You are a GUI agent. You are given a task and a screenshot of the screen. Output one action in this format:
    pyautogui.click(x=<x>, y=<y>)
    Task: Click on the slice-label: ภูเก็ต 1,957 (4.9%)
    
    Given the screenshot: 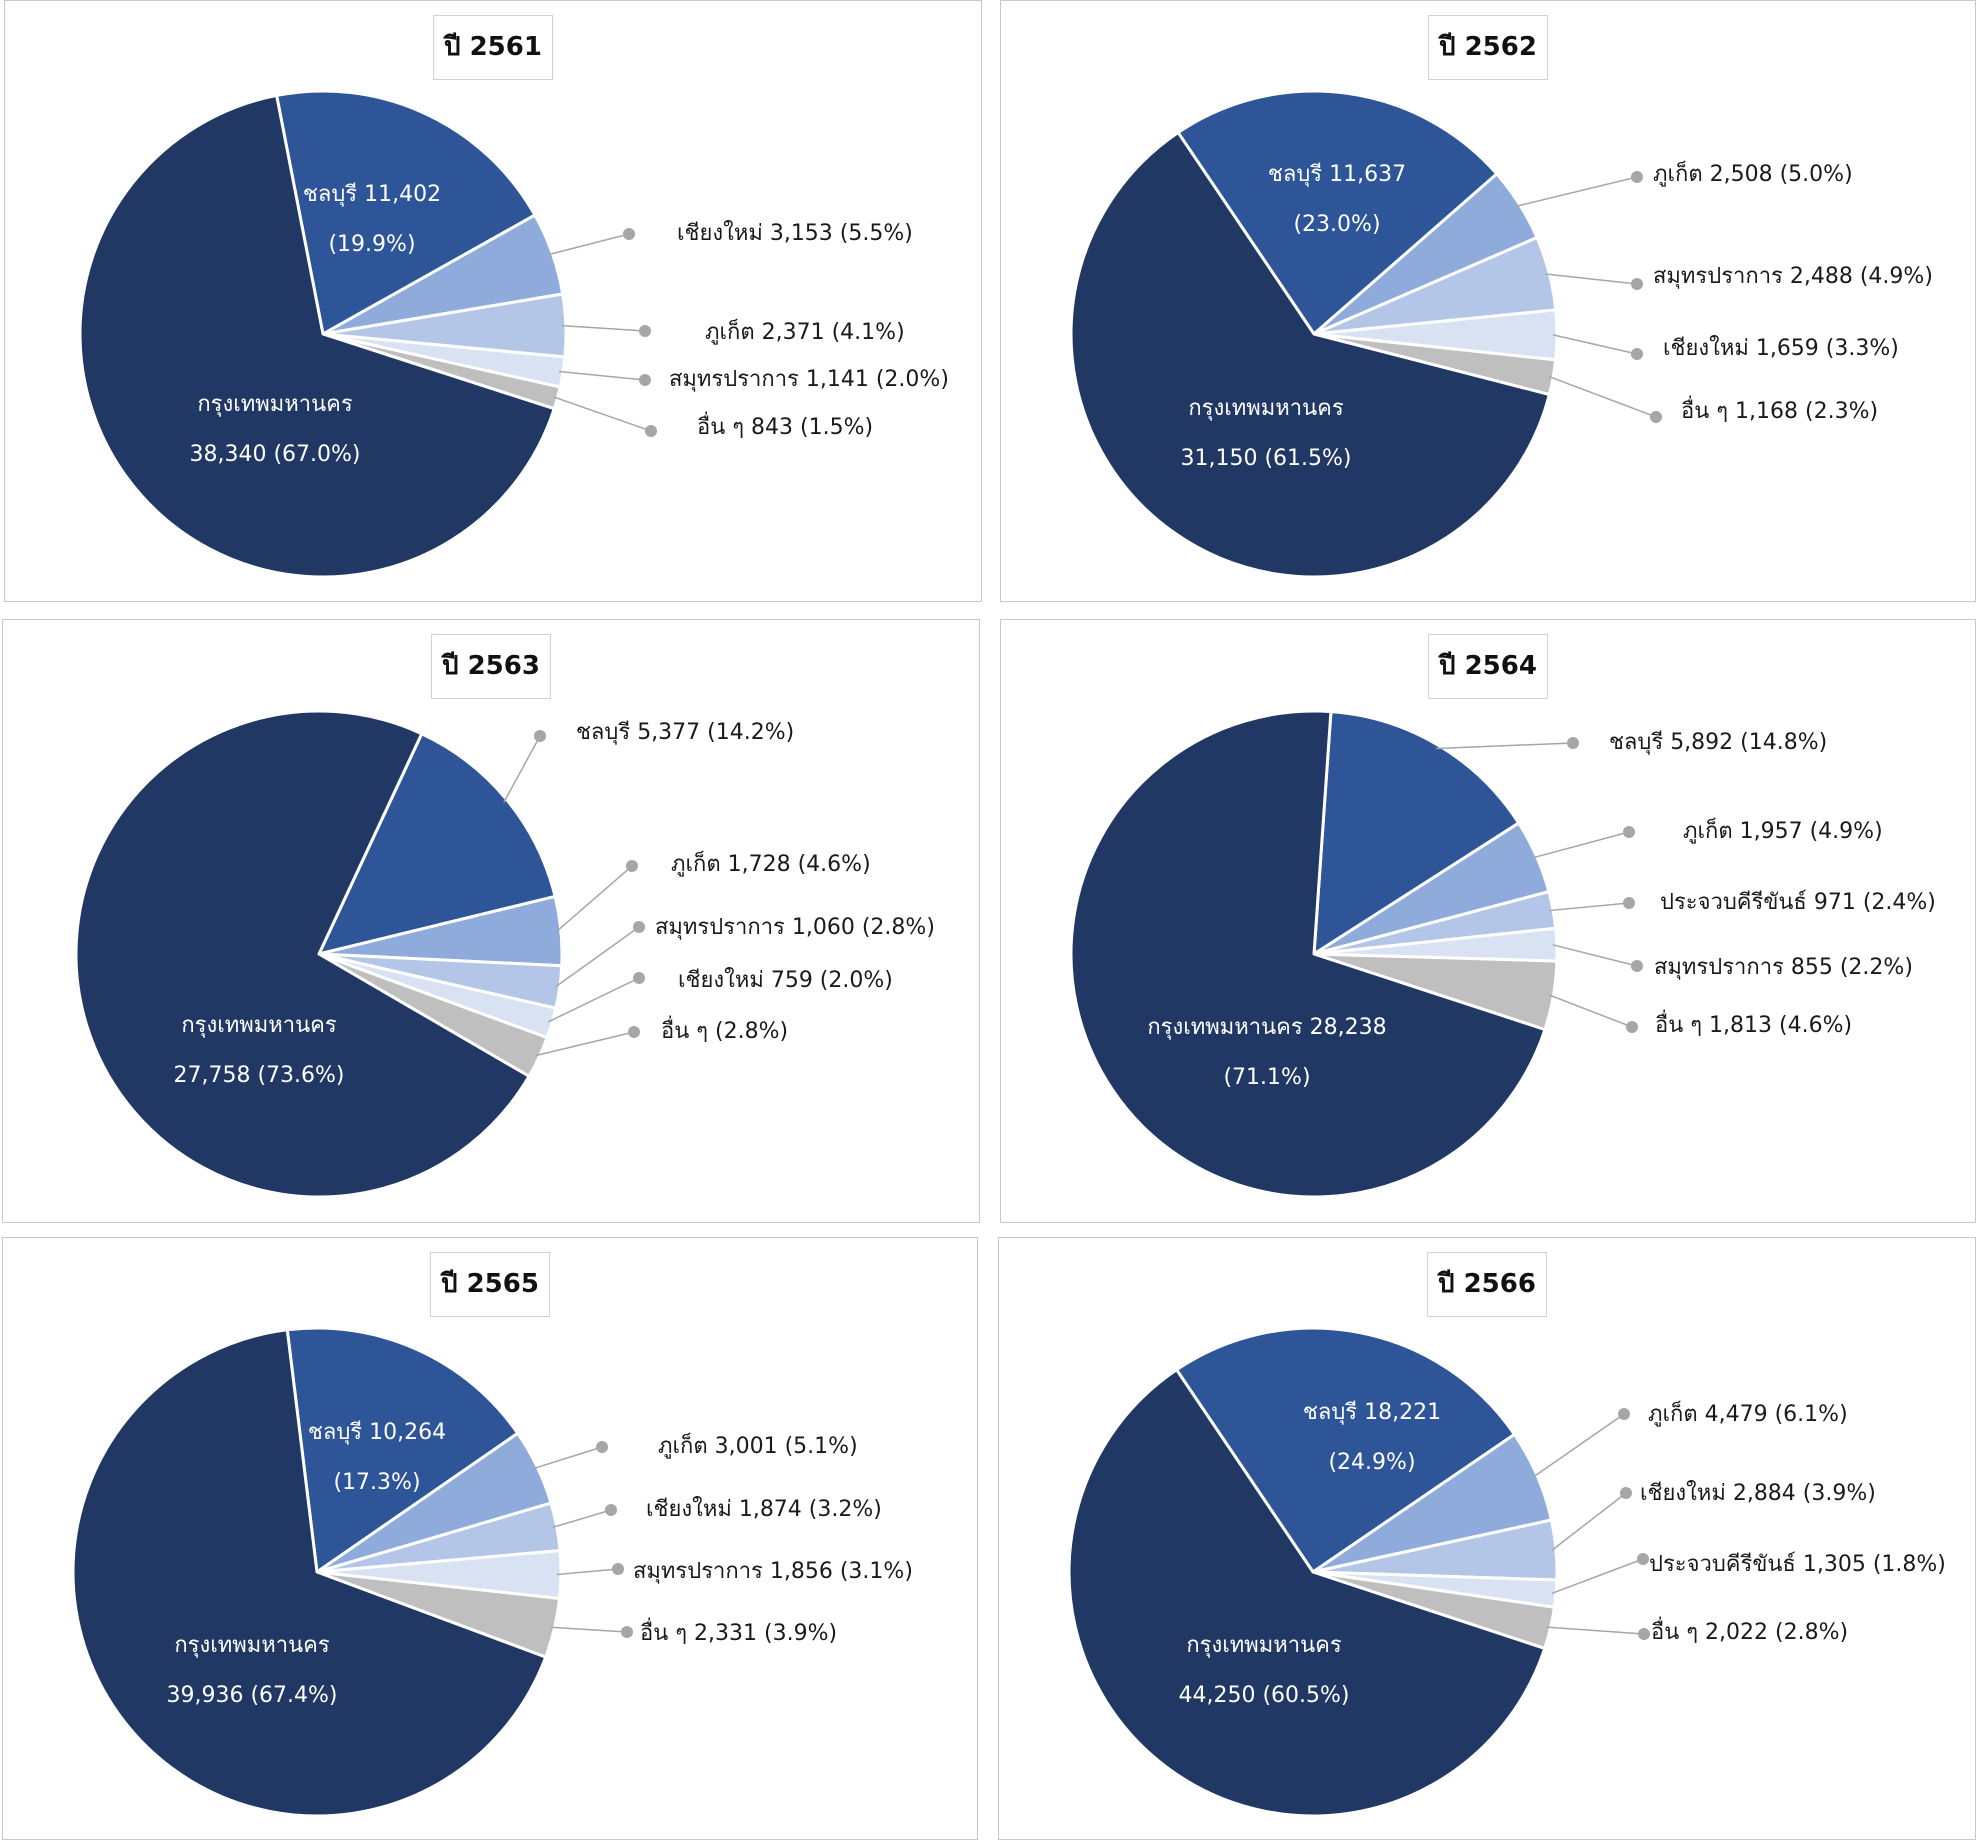 What is the action you would take?
    pyautogui.click(x=1783, y=830)
    